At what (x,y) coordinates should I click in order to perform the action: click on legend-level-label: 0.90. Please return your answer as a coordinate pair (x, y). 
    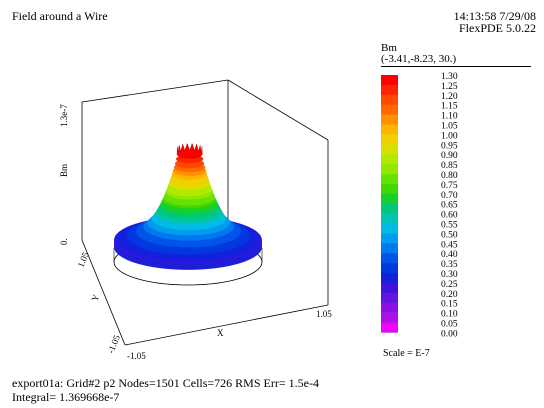
    Looking at the image, I should click on (449, 156).